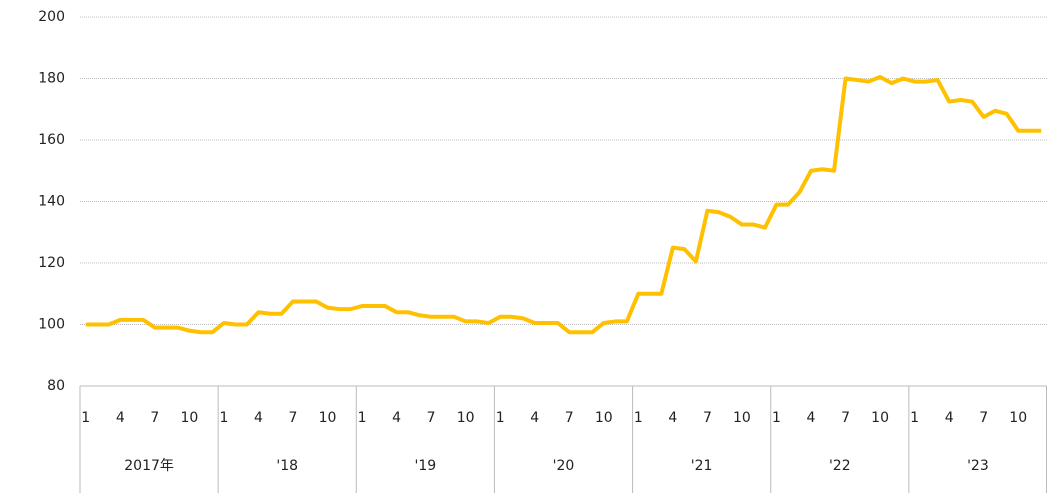  Describe the element at coordinates (51, 17) in the screenshot. I see `y-tick-label: 200` at that location.